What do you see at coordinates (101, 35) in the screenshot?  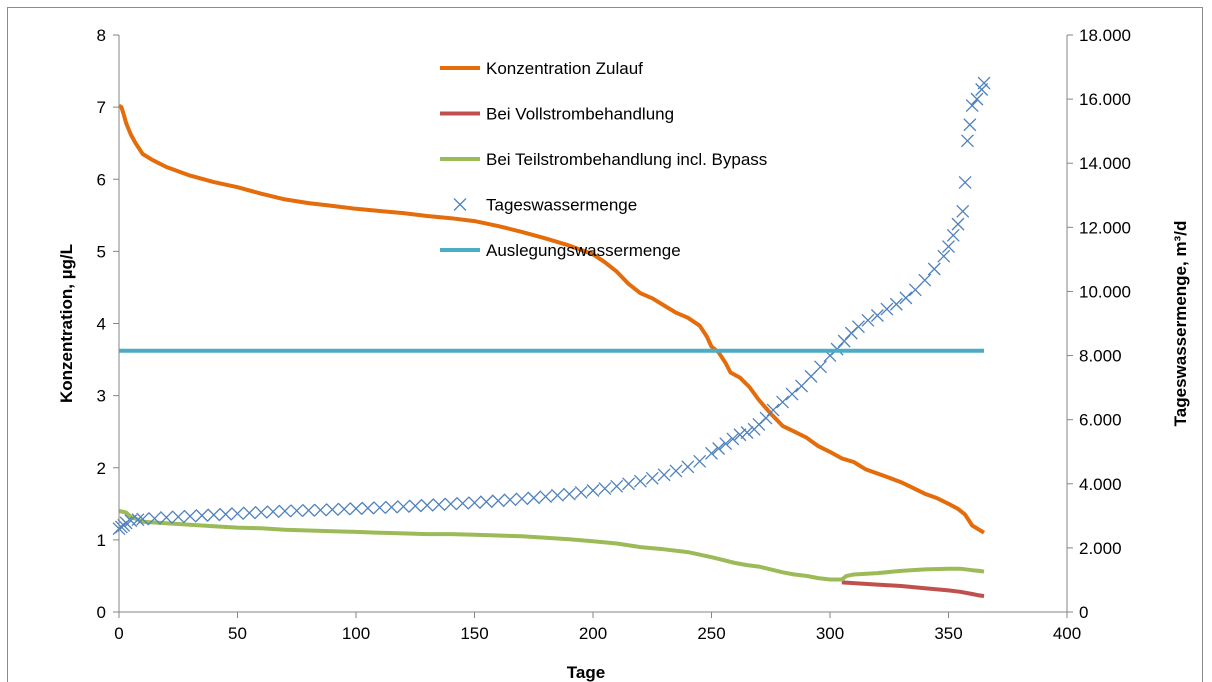 I see `y-left-tick-label: 8` at bounding box center [101, 35].